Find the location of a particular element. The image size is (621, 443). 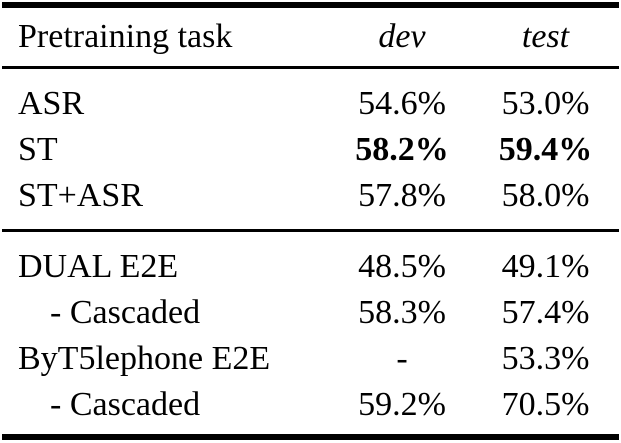

table-row: ST 58.2% 59.4% is located at coordinates (310, 150).